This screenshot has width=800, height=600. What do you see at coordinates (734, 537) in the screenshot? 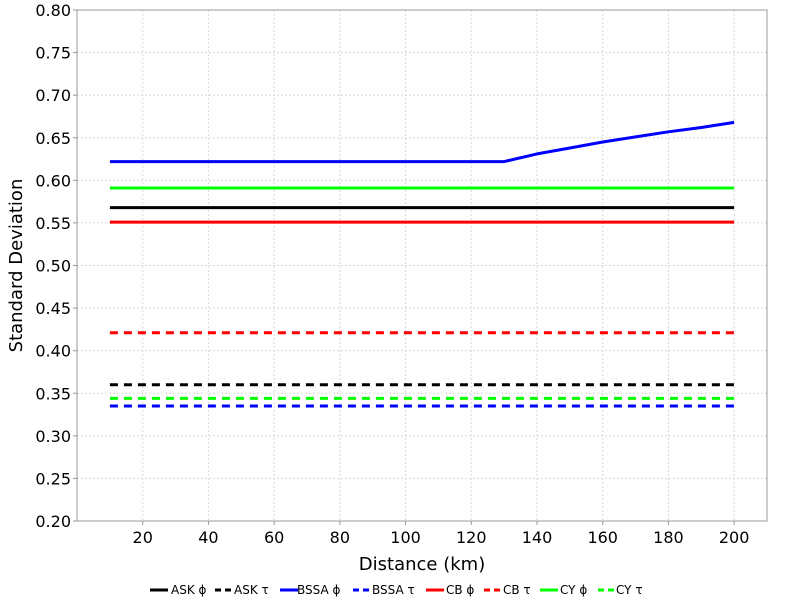
I see `x-tick-label: 200` at bounding box center [734, 537].